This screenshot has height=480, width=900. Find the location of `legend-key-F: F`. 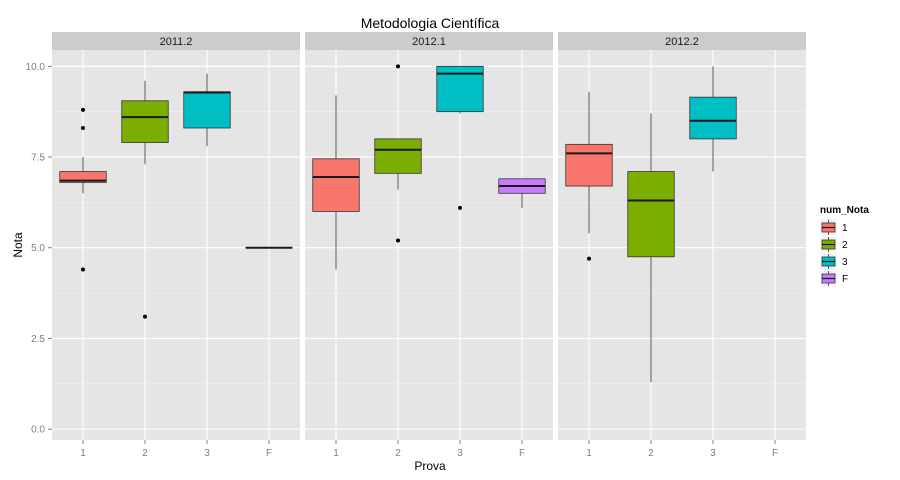

legend-key-F: F is located at coordinates (833, 278).